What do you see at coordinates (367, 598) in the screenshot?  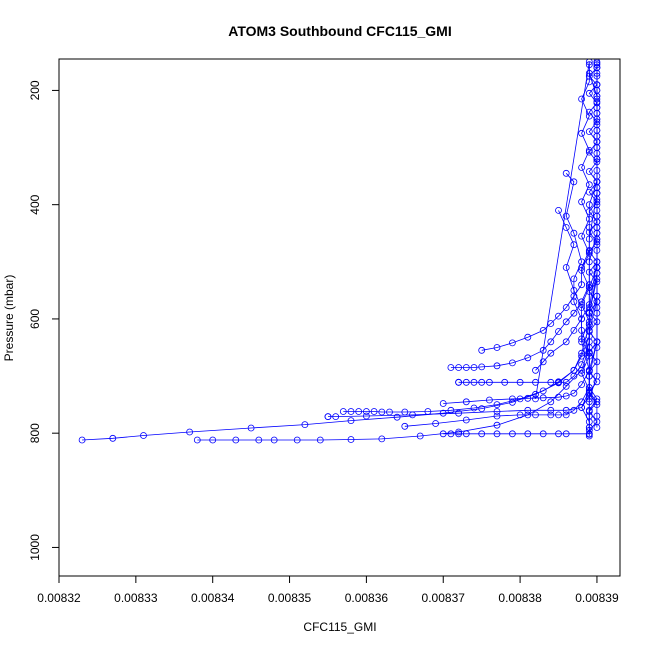 I see `x-tick-label: 0.00836` at bounding box center [367, 598].